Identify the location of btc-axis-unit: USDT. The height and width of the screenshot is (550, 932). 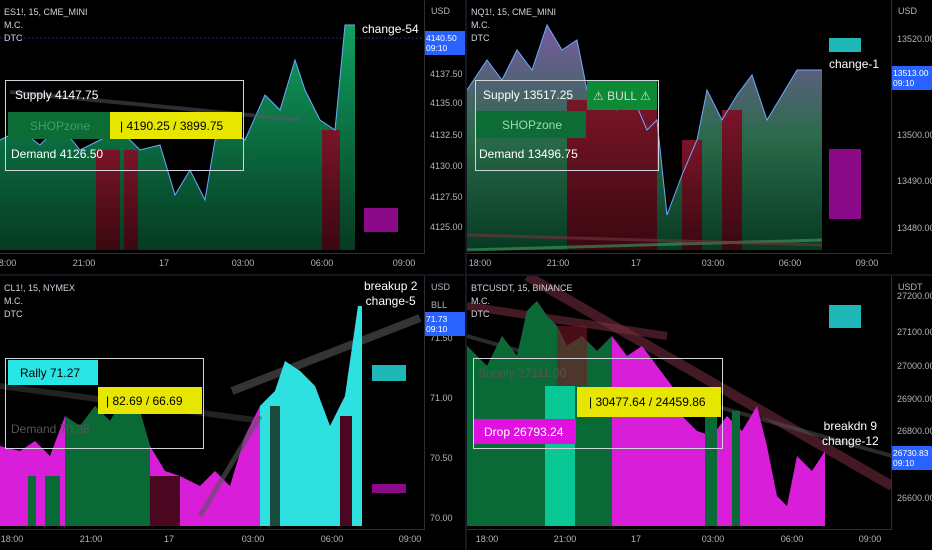
(910, 287).